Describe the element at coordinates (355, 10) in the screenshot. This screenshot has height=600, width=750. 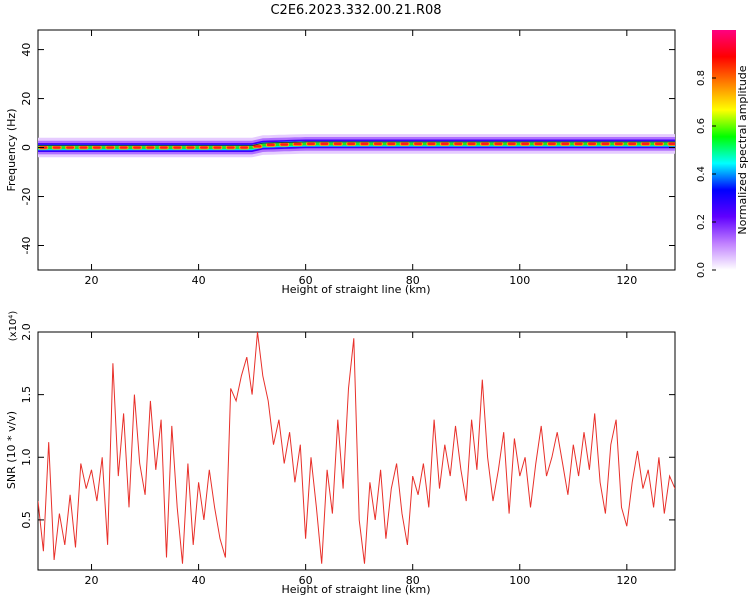
I see `chart-title: C2E6.2023.332.00.21.R08` at that location.